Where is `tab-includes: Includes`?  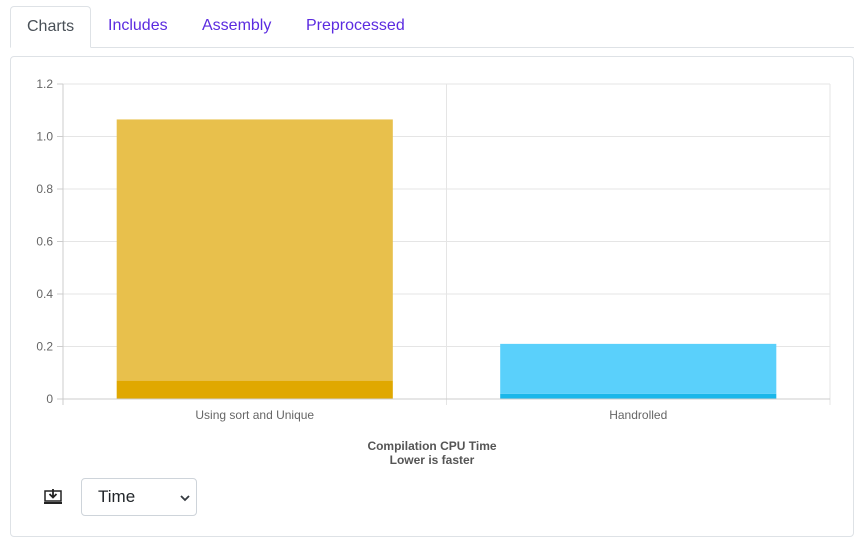 tab-includes: Includes is located at coordinates (138, 25).